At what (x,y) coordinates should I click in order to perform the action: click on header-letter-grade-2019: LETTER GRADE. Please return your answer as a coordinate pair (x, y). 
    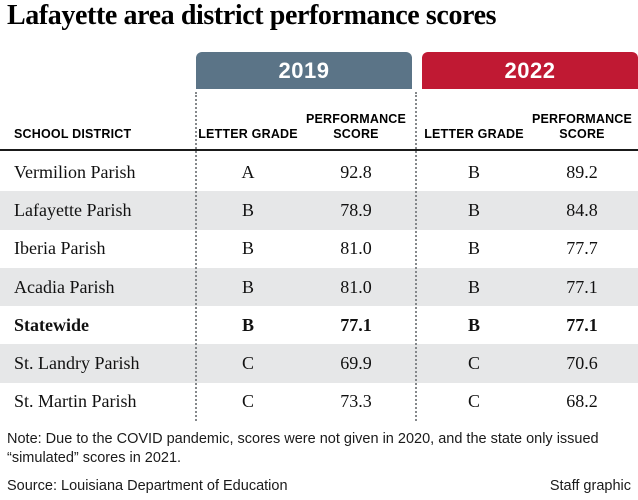
    Looking at the image, I should click on (248, 134).